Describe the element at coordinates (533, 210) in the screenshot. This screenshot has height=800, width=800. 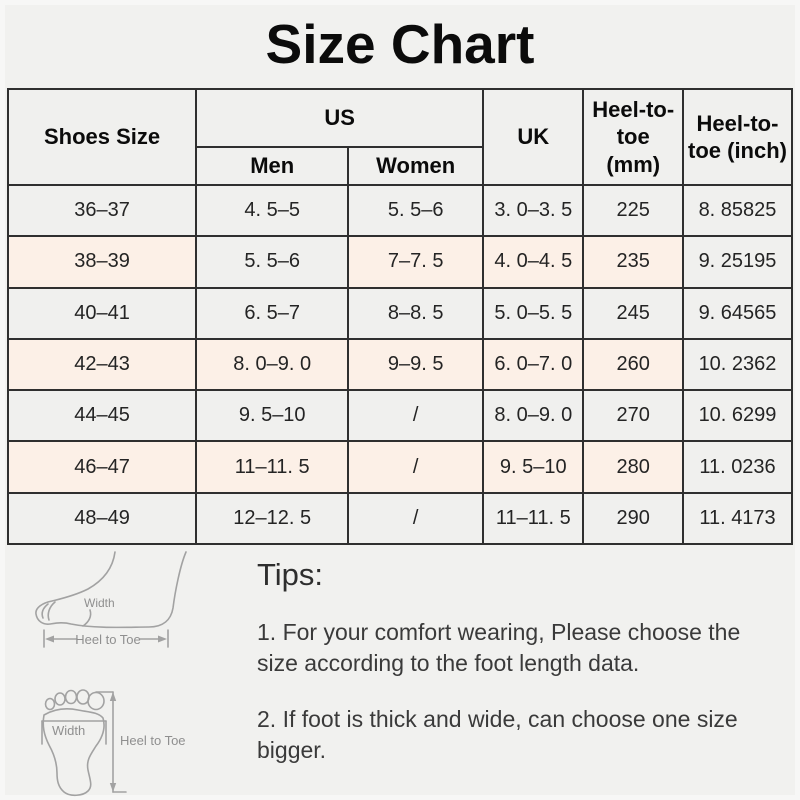
I see `cell-uk: 3. 0–3. 5` at that location.